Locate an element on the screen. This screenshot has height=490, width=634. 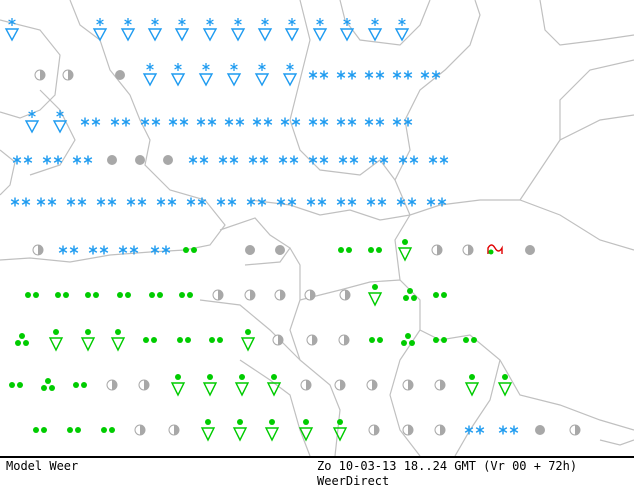
credit-label: WeerDirect is located at coordinates (353, 481).